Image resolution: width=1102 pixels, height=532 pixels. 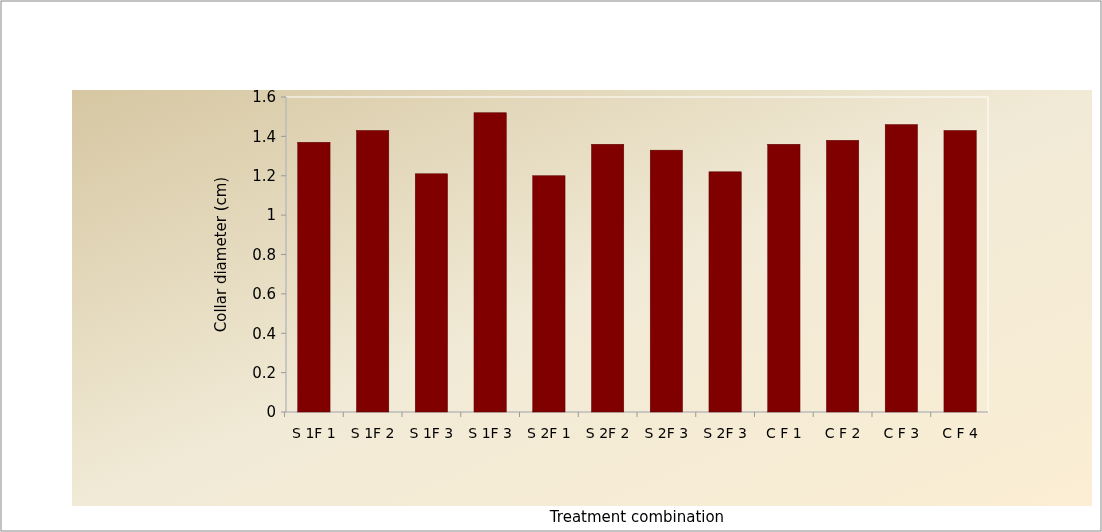 I want to click on y-tick-label: 0.8, so click(x=264, y=254).